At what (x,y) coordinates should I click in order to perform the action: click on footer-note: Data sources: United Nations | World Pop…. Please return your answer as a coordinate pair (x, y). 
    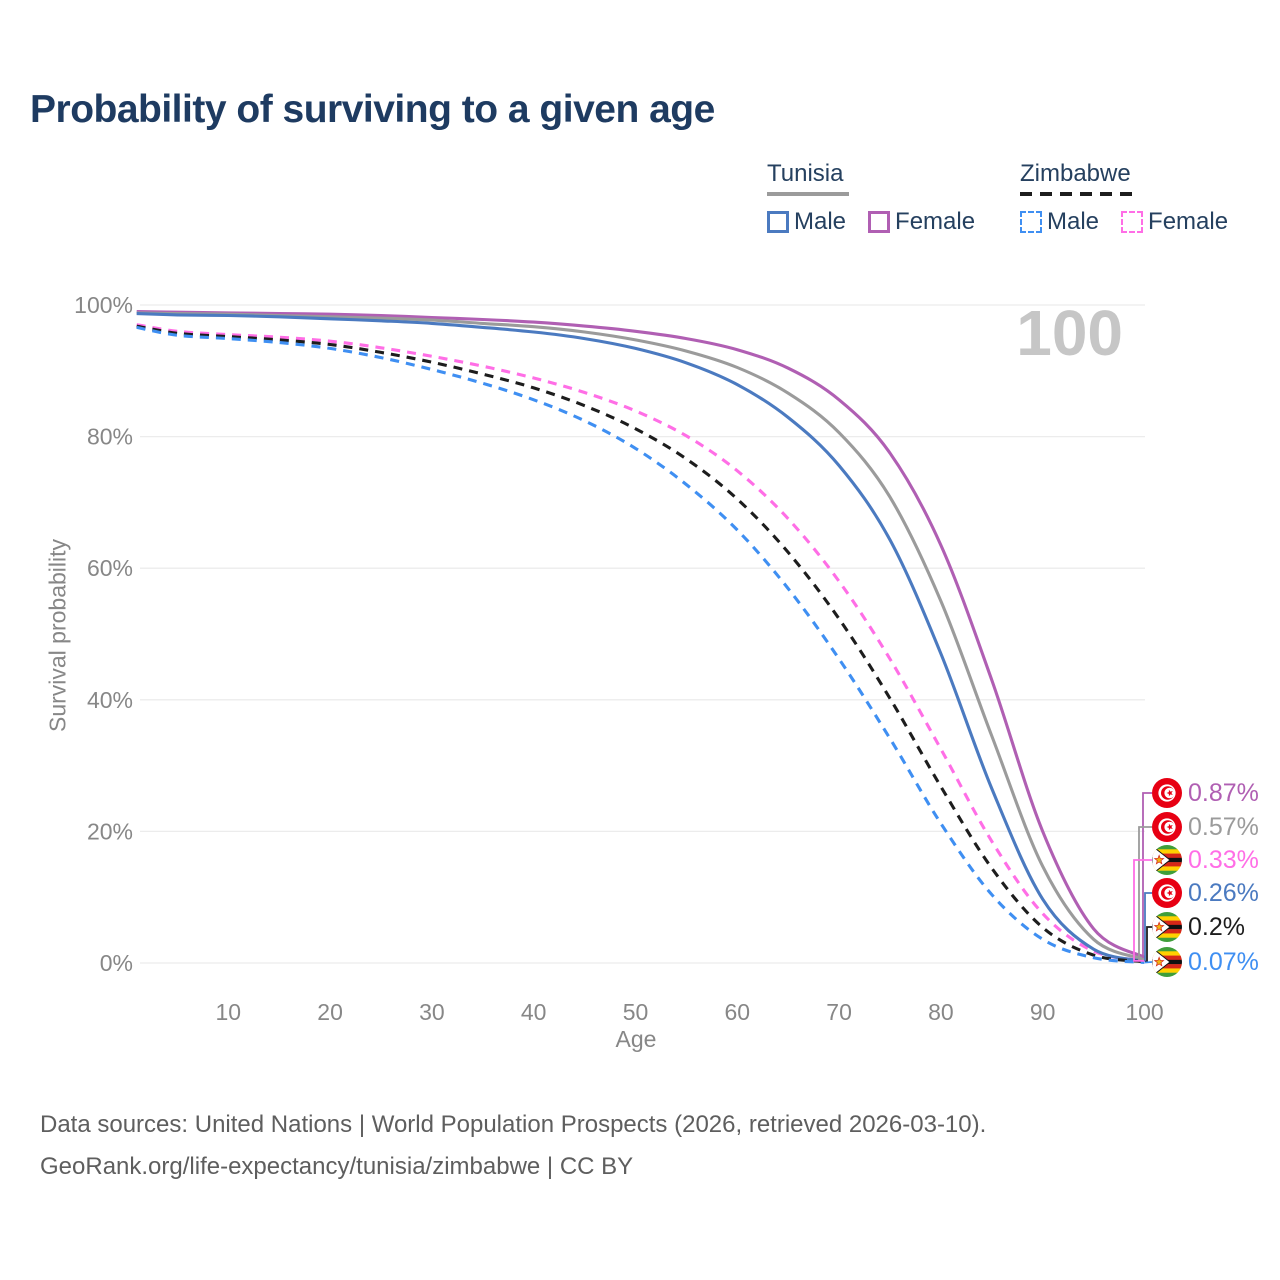
    Looking at the image, I should click on (513, 1146).